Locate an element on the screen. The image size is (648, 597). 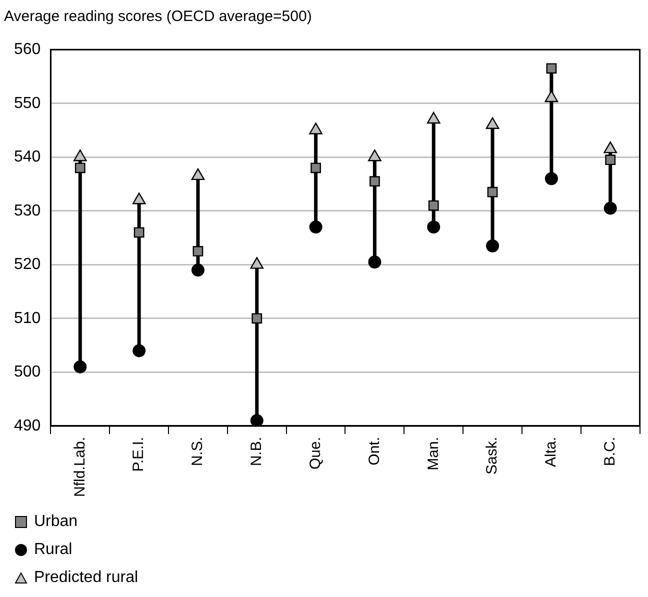
y-tick-label: 500 is located at coordinates (27, 372).